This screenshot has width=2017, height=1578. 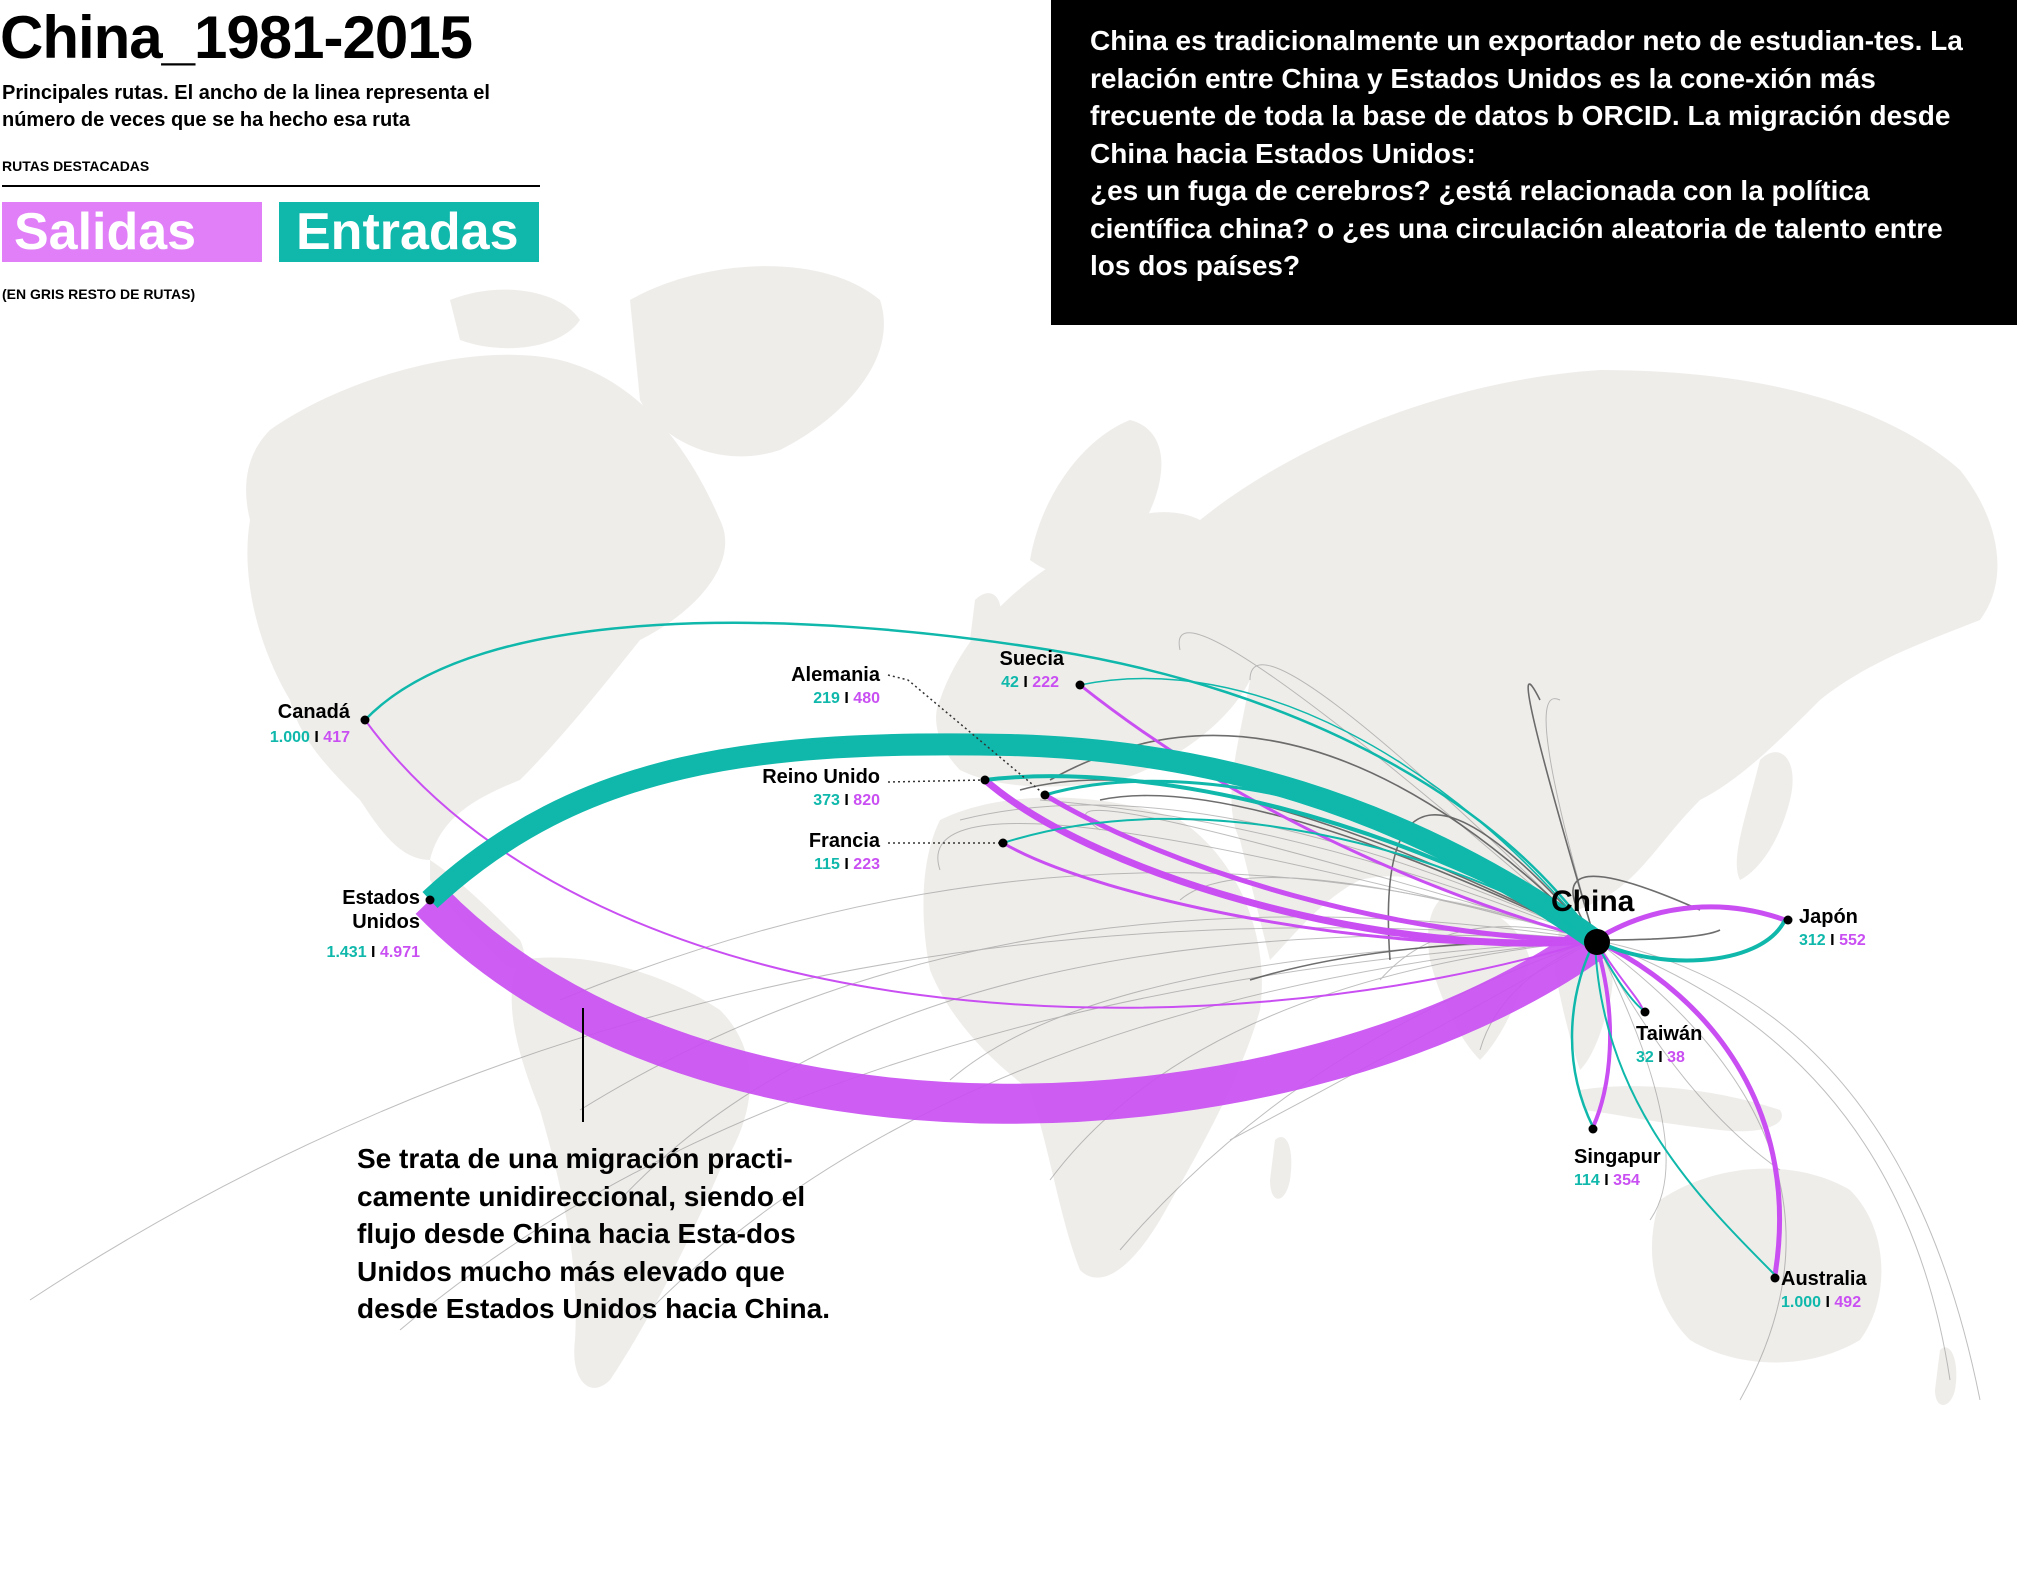 I want to click on land-africa, so click(x=1092, y=1037).